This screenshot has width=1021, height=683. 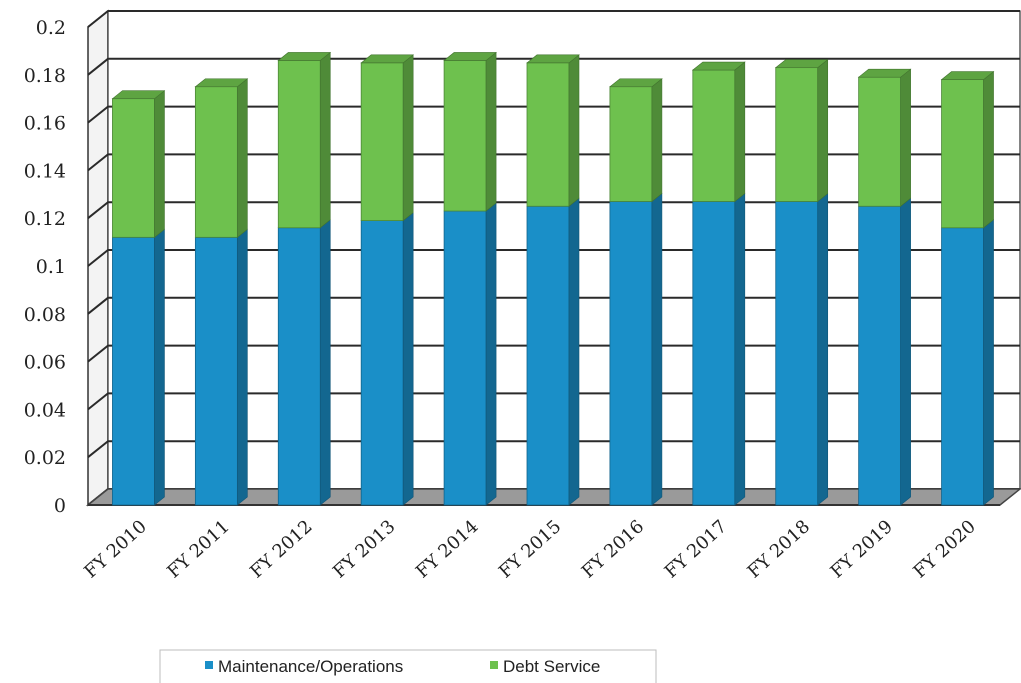 I want to click on y-tick-label: 0.1, so click(x=51, y=267).